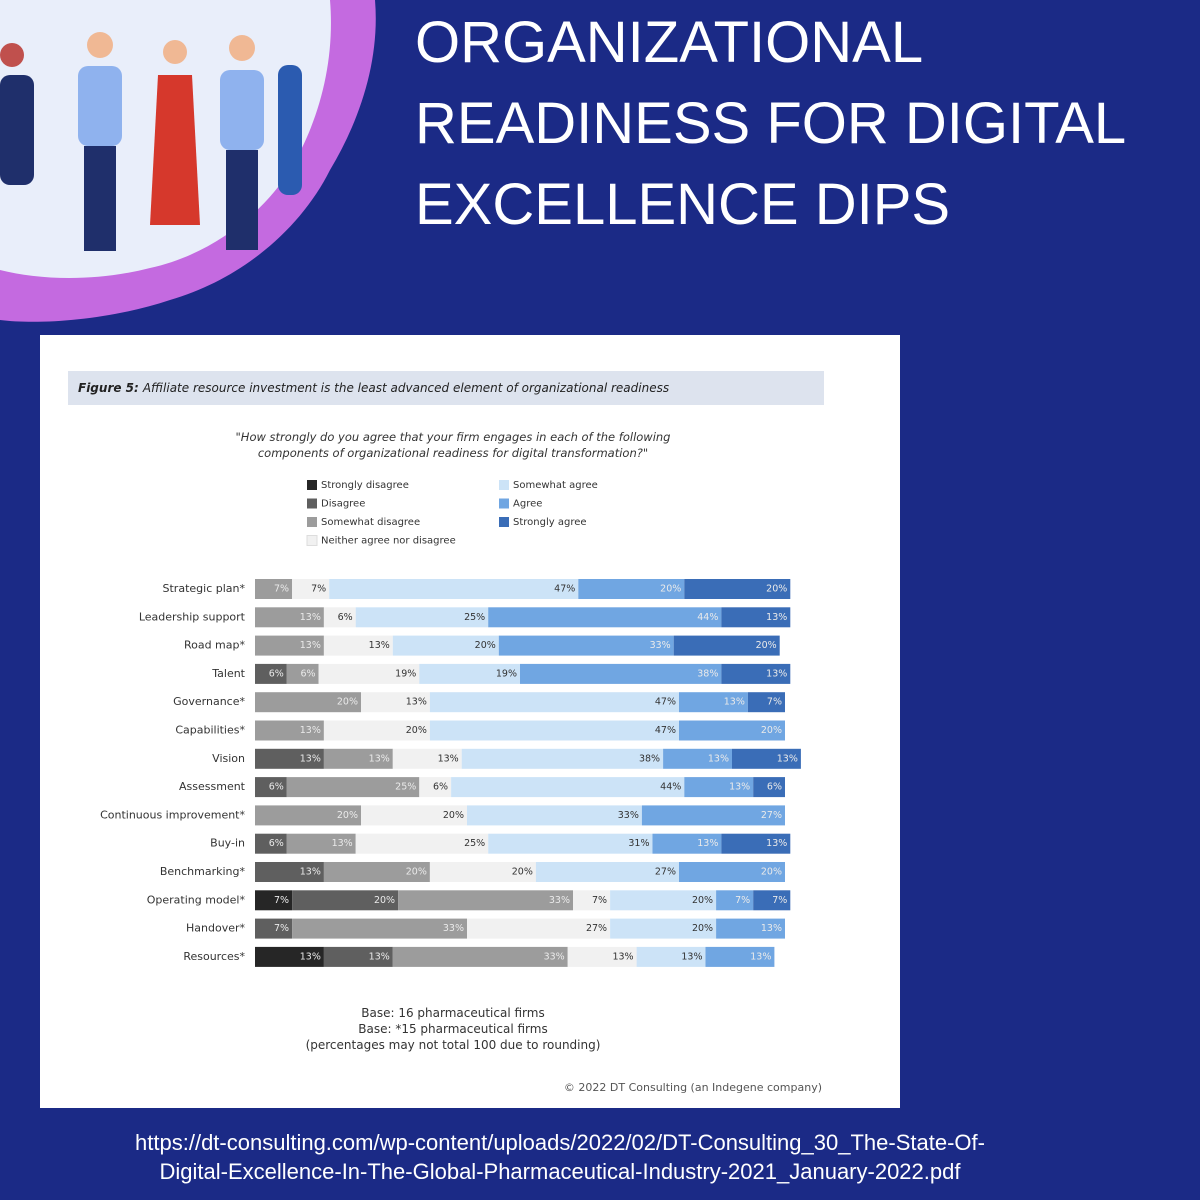 The image size is (1200, 1200). I want to click on people, so click(151, 141).